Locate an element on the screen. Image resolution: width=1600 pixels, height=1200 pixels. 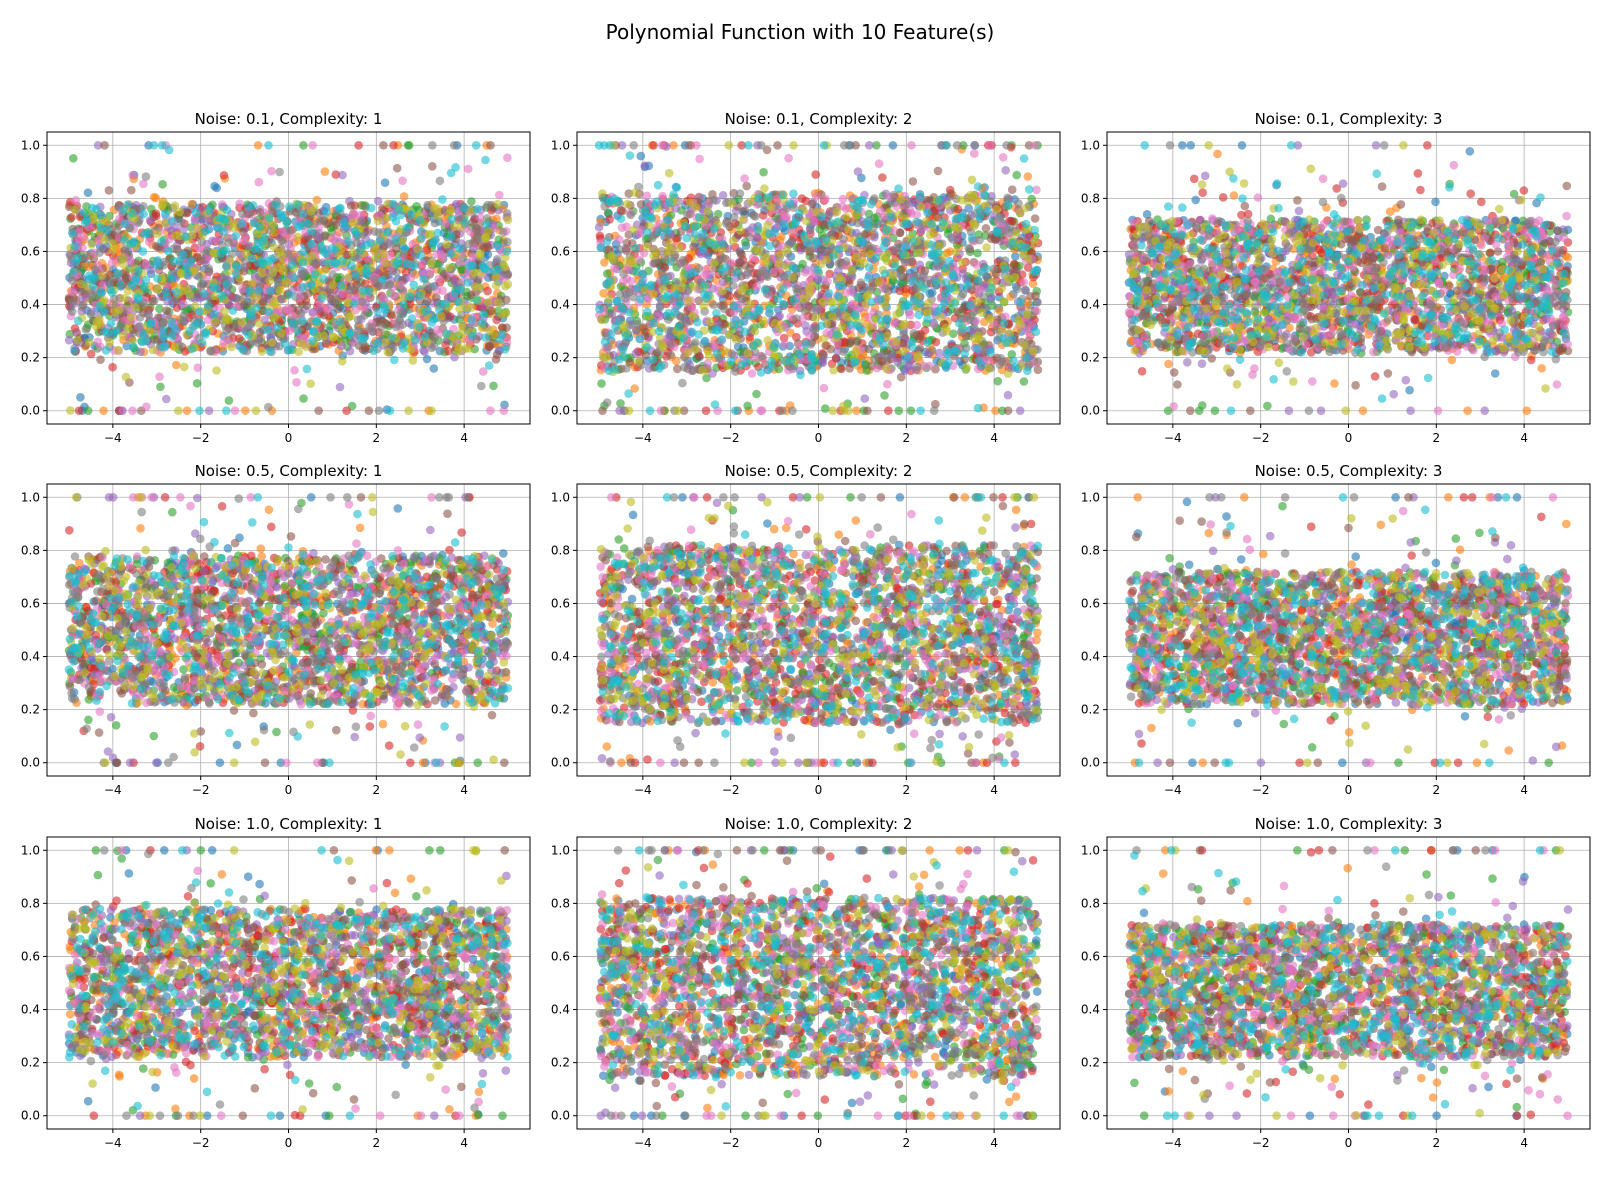
figure-title: Polynomial Function with 10 Feature(s) is located at coordinates (800, 32).